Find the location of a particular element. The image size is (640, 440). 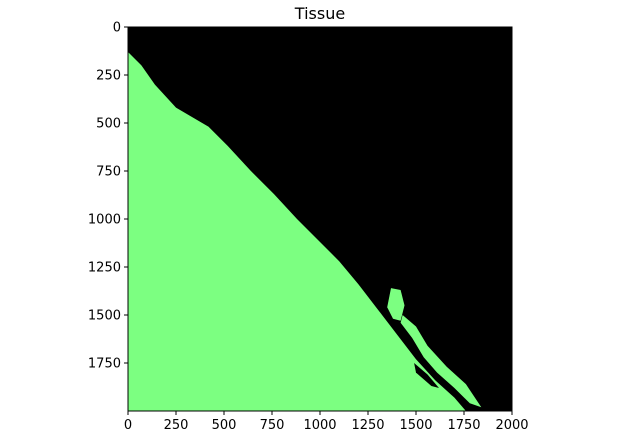

y-tick-label: 1500 is located at coordinates (104, 316).